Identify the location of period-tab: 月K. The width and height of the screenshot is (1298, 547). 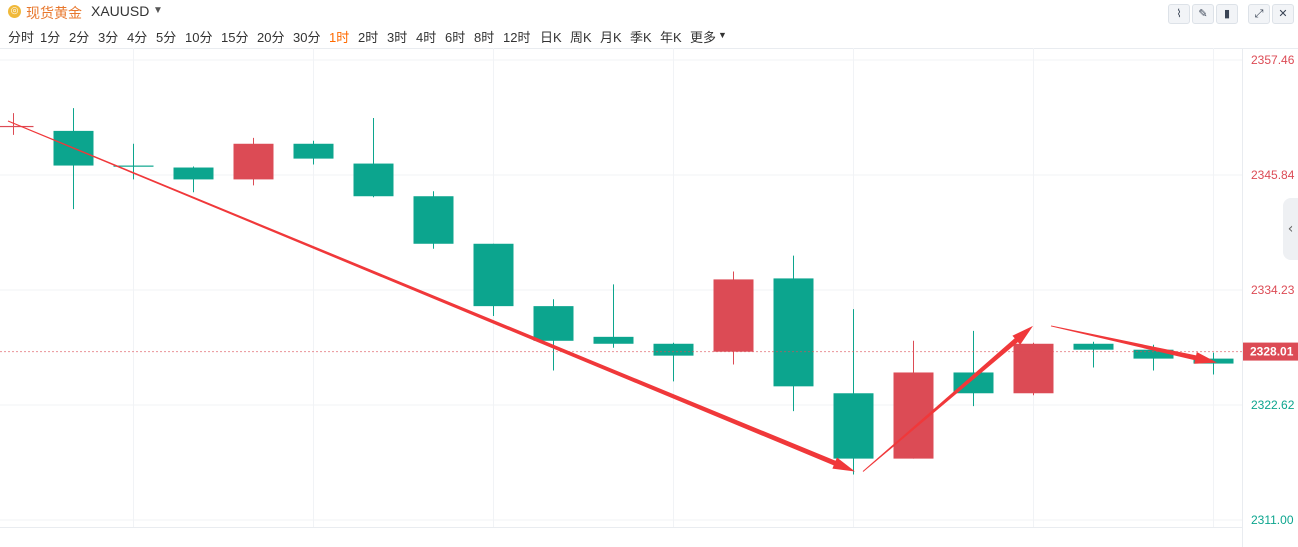
(611, 37).